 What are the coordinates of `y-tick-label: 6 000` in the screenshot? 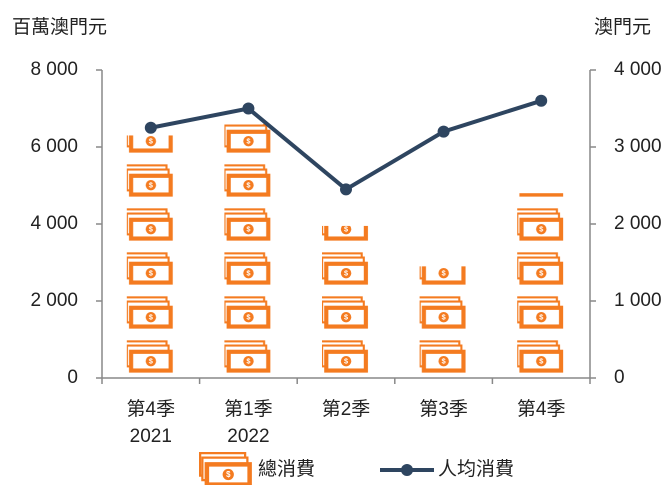 It's located at (54, 146).